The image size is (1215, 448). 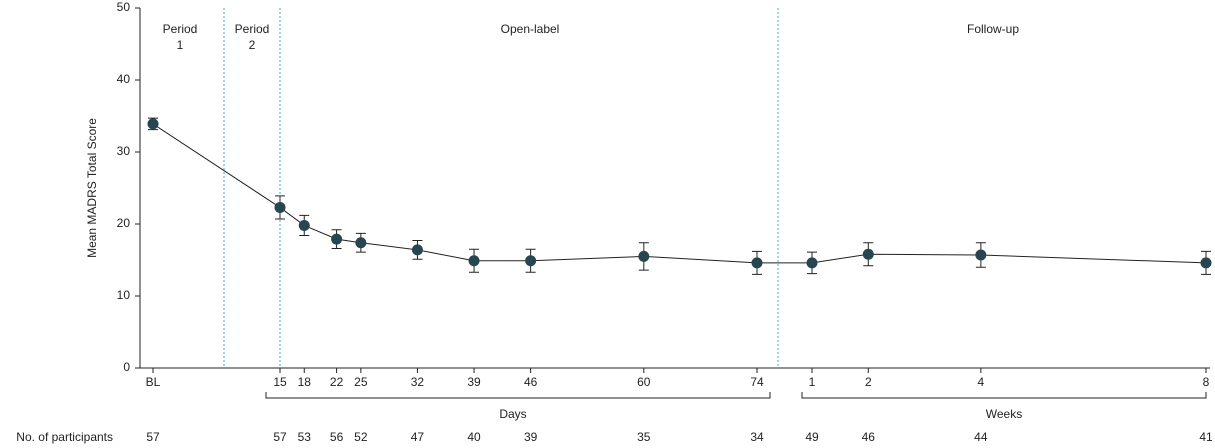 I want to click on x-tick-label: 2, so click(x=868, y=382).